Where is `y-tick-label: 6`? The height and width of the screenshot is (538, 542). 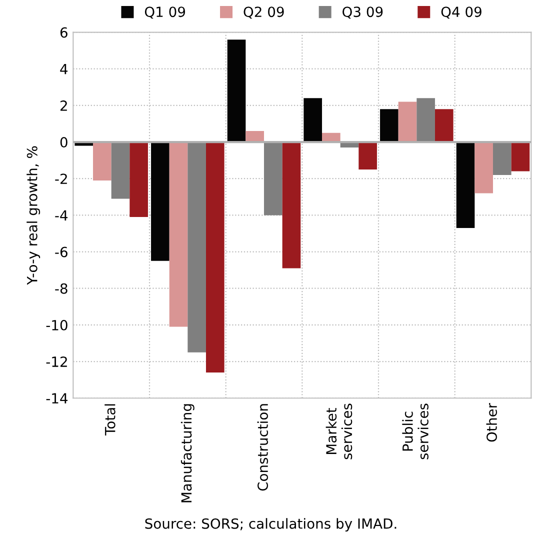
y-tick-label: 6 is located at coordinates (64, 32).